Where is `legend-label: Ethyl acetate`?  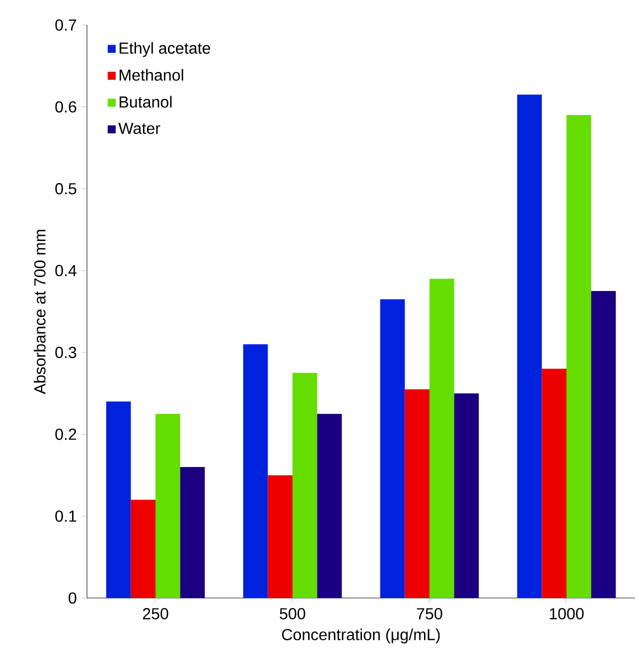 legend-label: Ethyl acetate is located at coordinates (165, 49).